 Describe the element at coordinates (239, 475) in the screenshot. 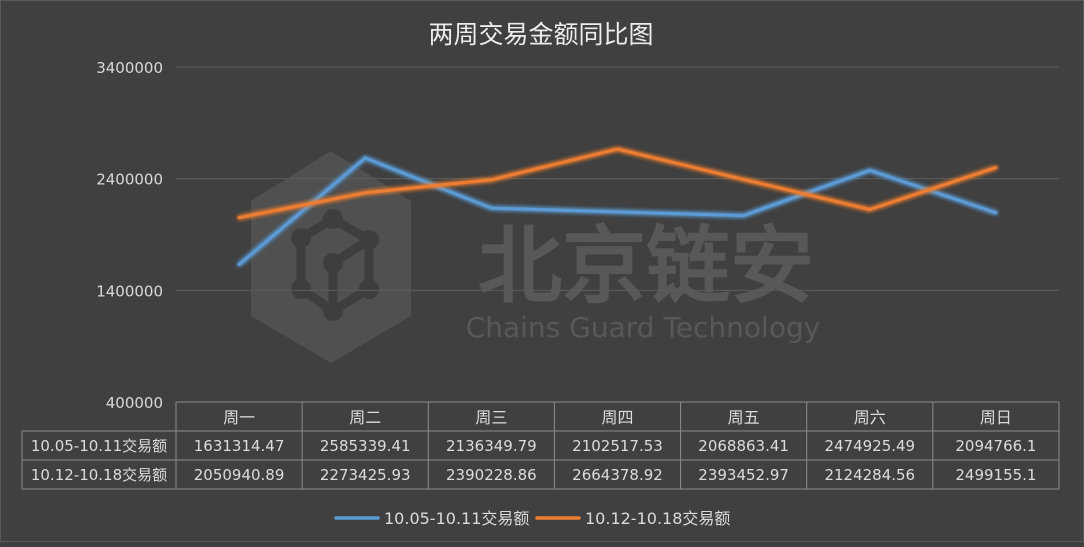

I see `table-value-cell: 2050940.89` at that location.